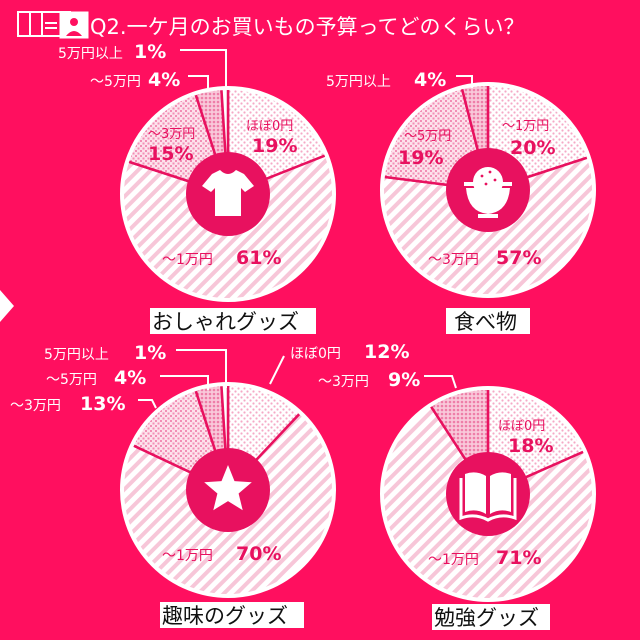 The width and height of the screenshot is (640, 640). Describe the element at coordinates (386, 352) in the screenshot. I see `pct-hobby-zero: 12%` at that location.